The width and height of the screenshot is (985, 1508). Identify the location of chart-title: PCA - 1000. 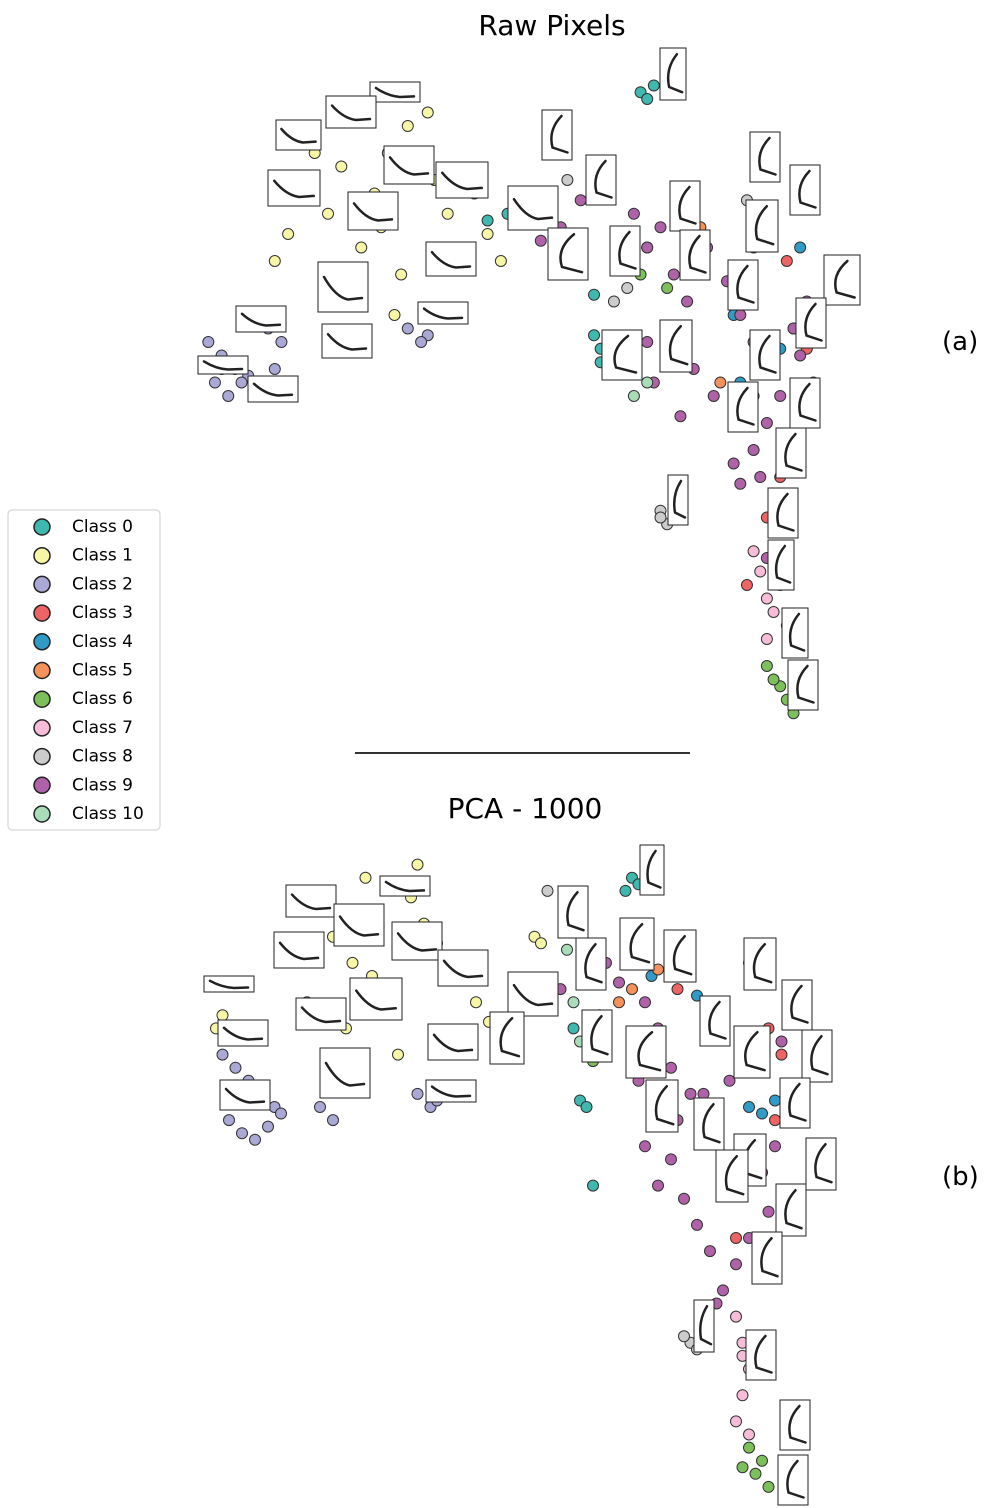
(525, 808).